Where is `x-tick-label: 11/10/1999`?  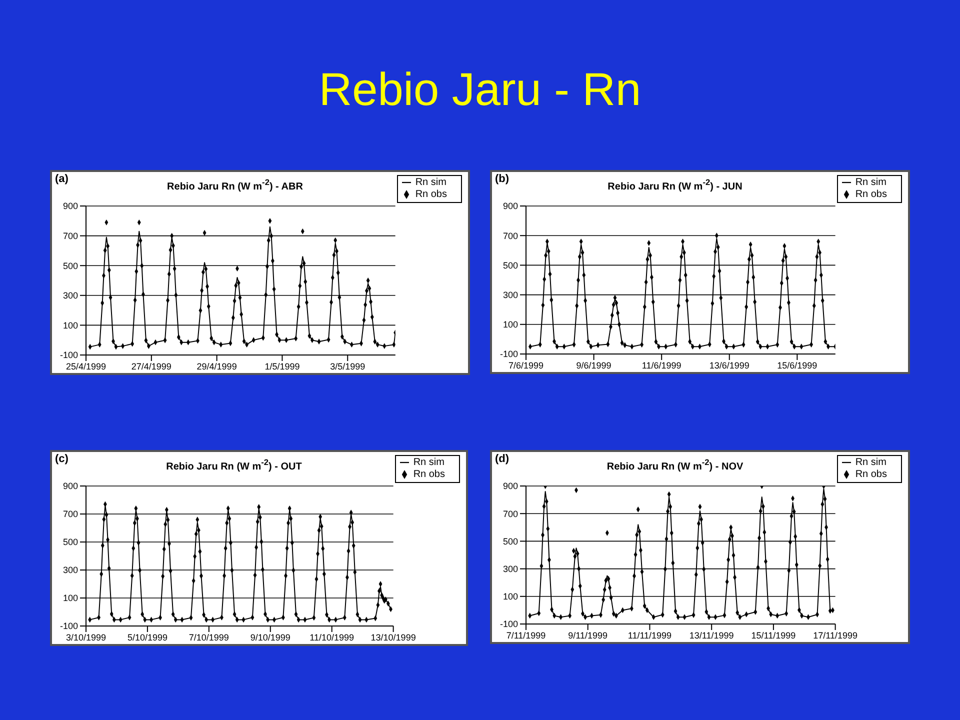 x-tick-label: 11/10/1999 is located at coordinates (332, 637).